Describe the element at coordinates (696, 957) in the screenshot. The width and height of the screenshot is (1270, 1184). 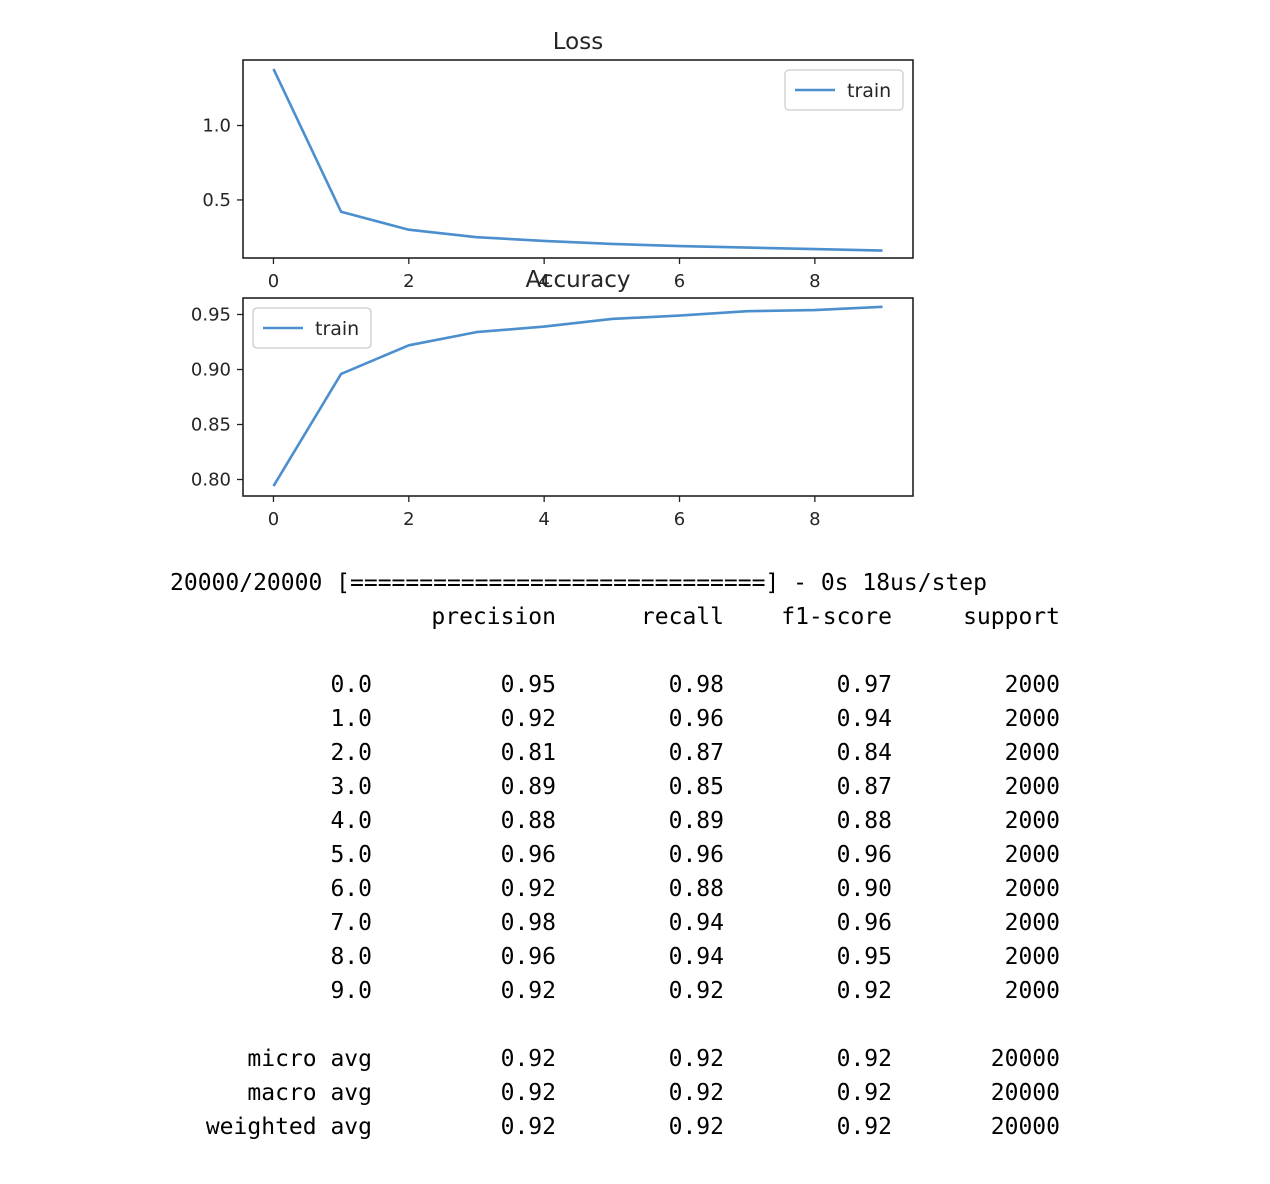
I see `recall-cell: 0.94` at that location.